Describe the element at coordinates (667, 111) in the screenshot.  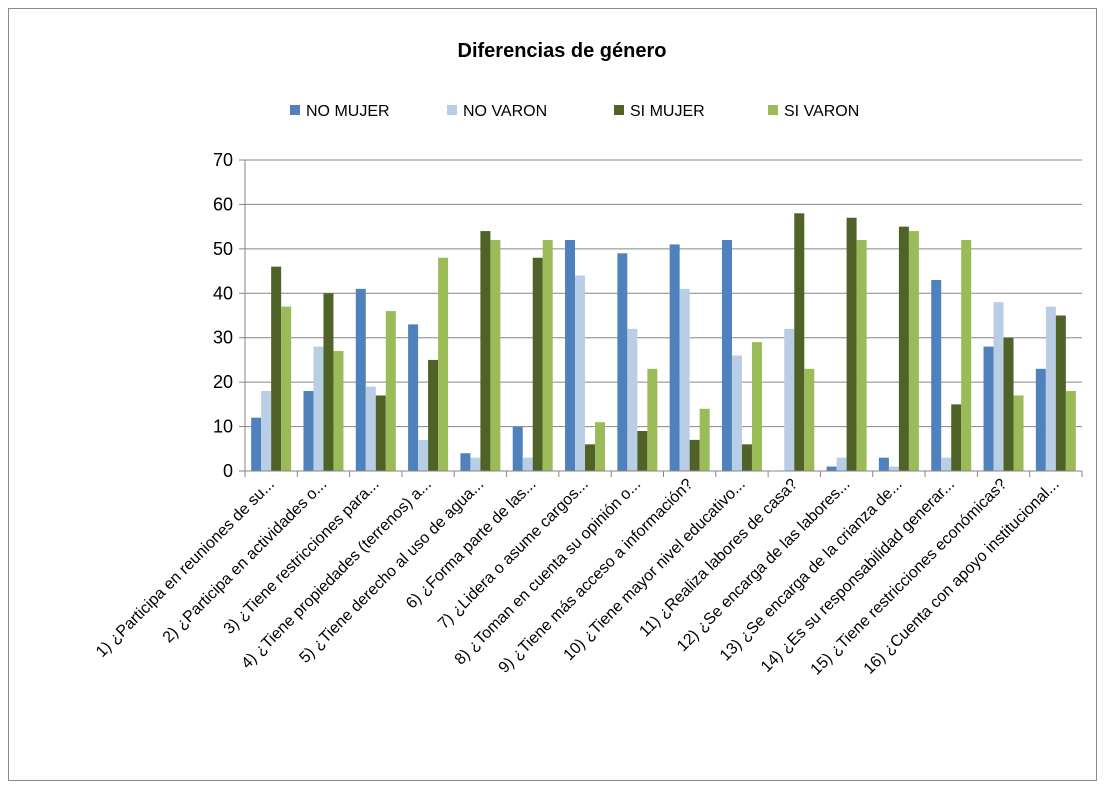
I see `legend-label: SI MUJER` at that location.